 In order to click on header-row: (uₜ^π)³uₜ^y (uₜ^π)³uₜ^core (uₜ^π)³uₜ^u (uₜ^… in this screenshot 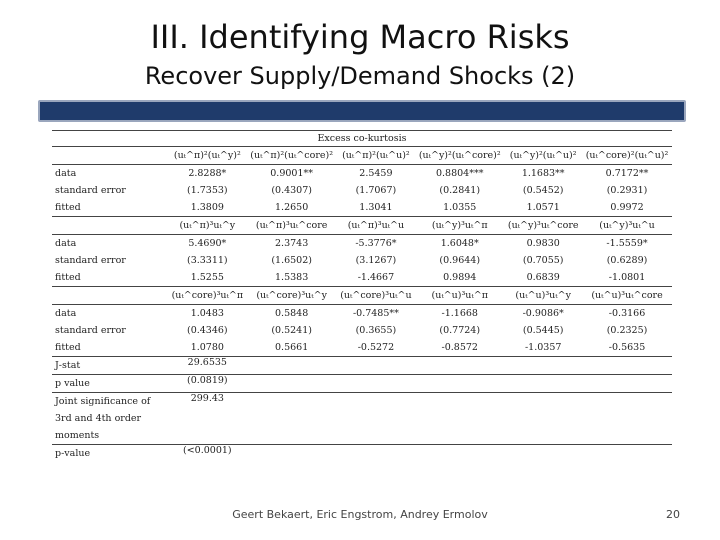, I will do `click(362, 225)`.